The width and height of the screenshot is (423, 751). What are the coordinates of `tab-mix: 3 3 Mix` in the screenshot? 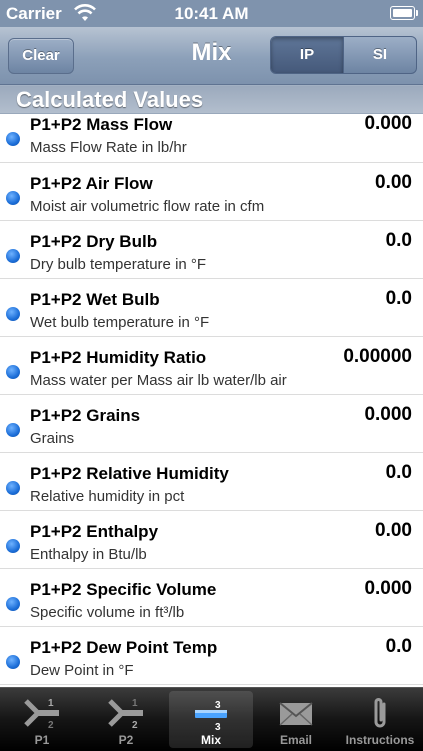 It's located at (211, 719).